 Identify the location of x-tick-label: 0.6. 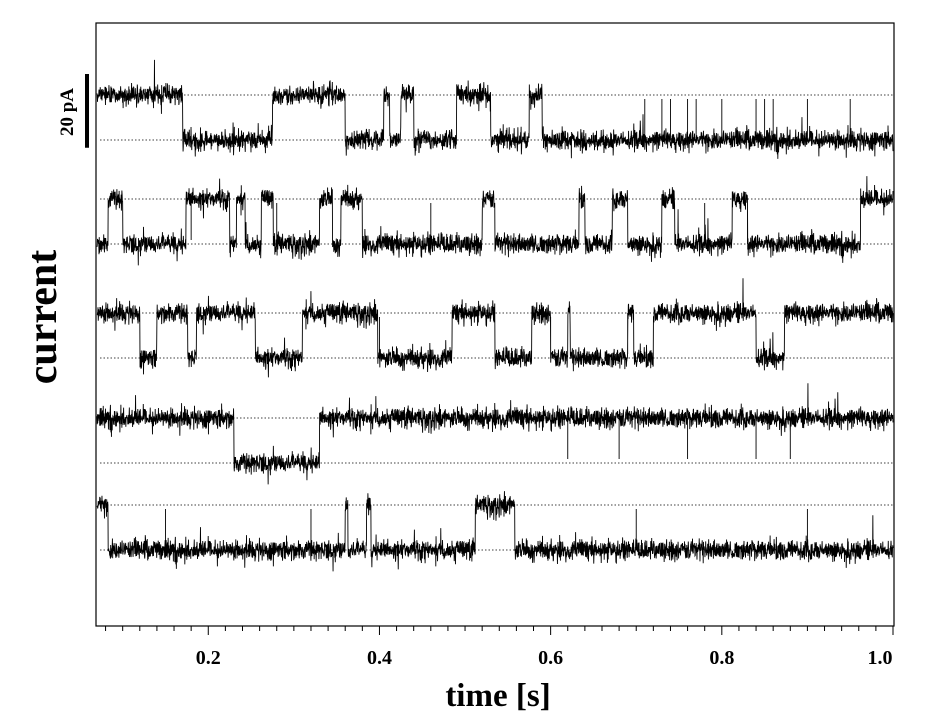
(550, 658).